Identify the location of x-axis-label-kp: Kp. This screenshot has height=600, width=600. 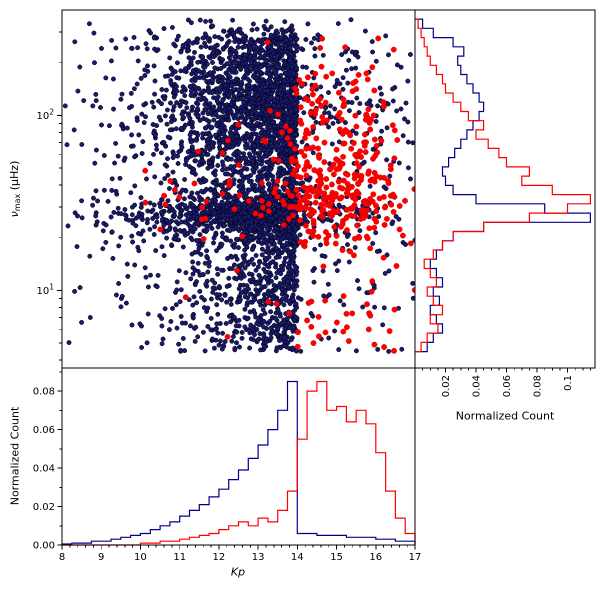
(238, 572).